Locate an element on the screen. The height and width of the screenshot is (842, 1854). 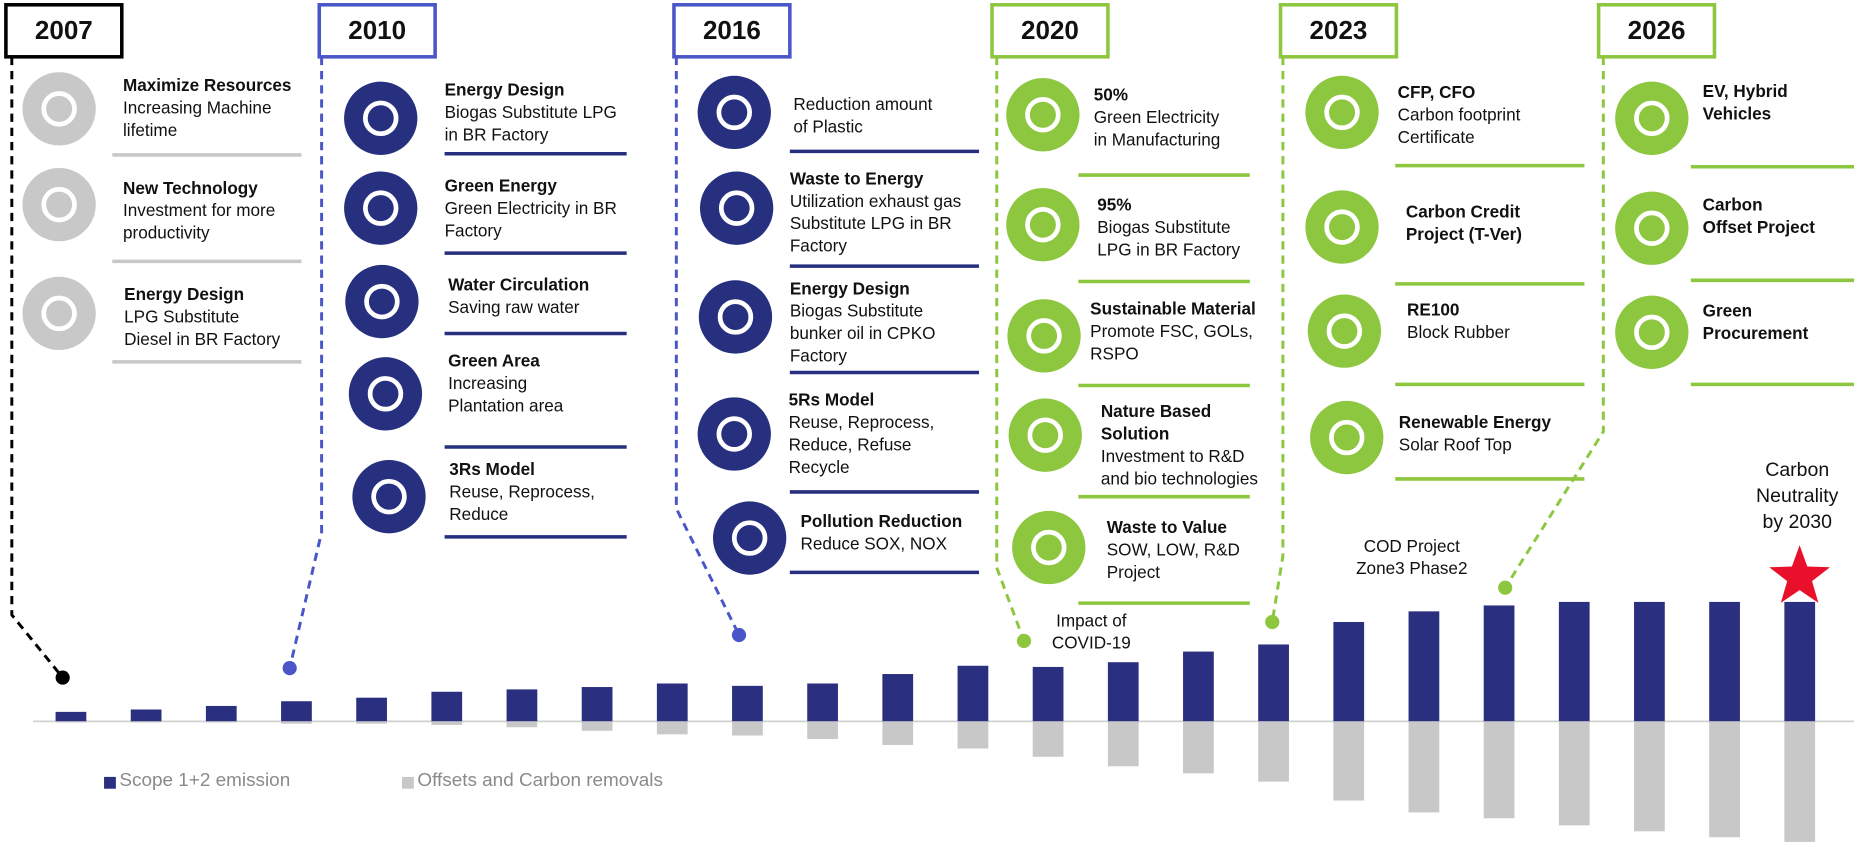
item-title: 95% is located at coordinates (1114, 204).